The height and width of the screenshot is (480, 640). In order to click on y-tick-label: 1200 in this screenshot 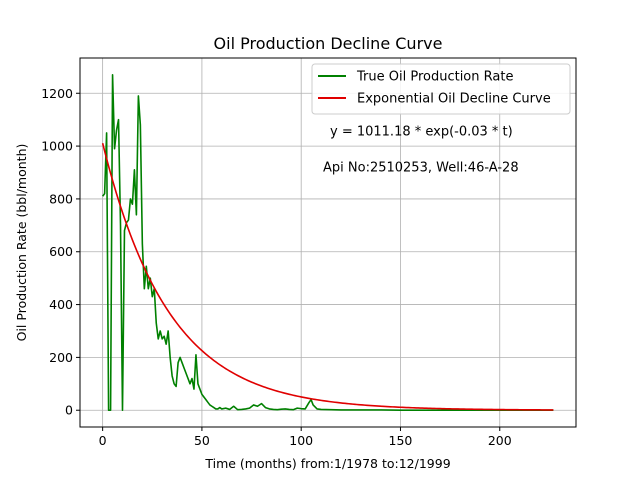, I will do `click(57, 93)`.